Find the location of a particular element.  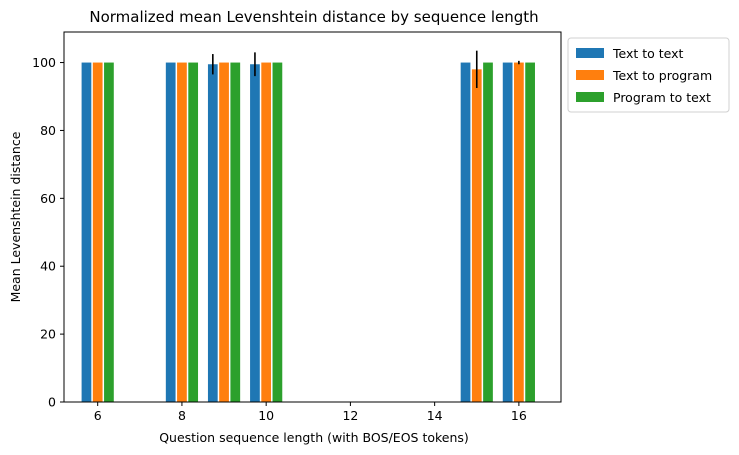

x-tick-label-8: 8 is located at coordinates (182, 415).